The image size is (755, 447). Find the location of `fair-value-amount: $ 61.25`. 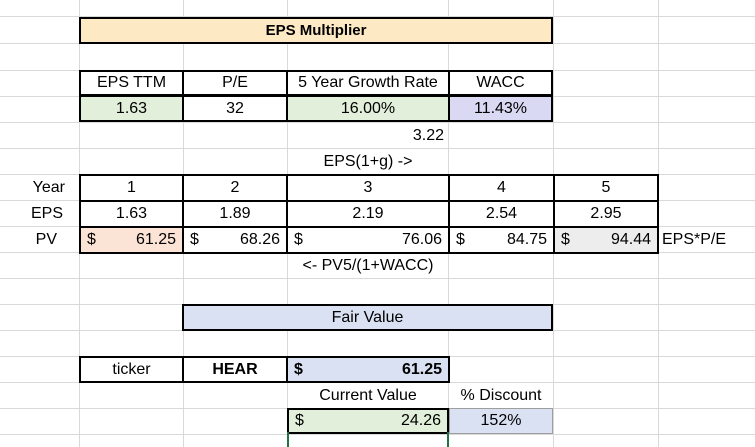

fair-value-amount: $ 61.25 is located at coordinates (368, 369).